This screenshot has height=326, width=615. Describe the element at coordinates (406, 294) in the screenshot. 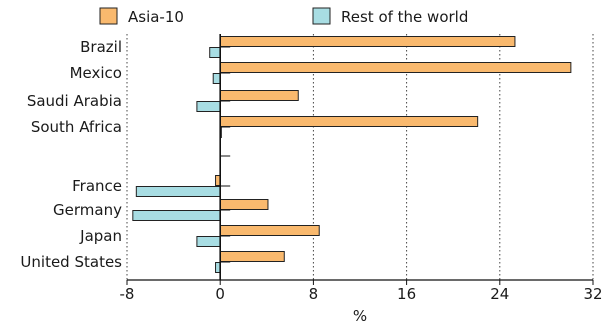

I see `x-tick-label-3: 16` at that location.